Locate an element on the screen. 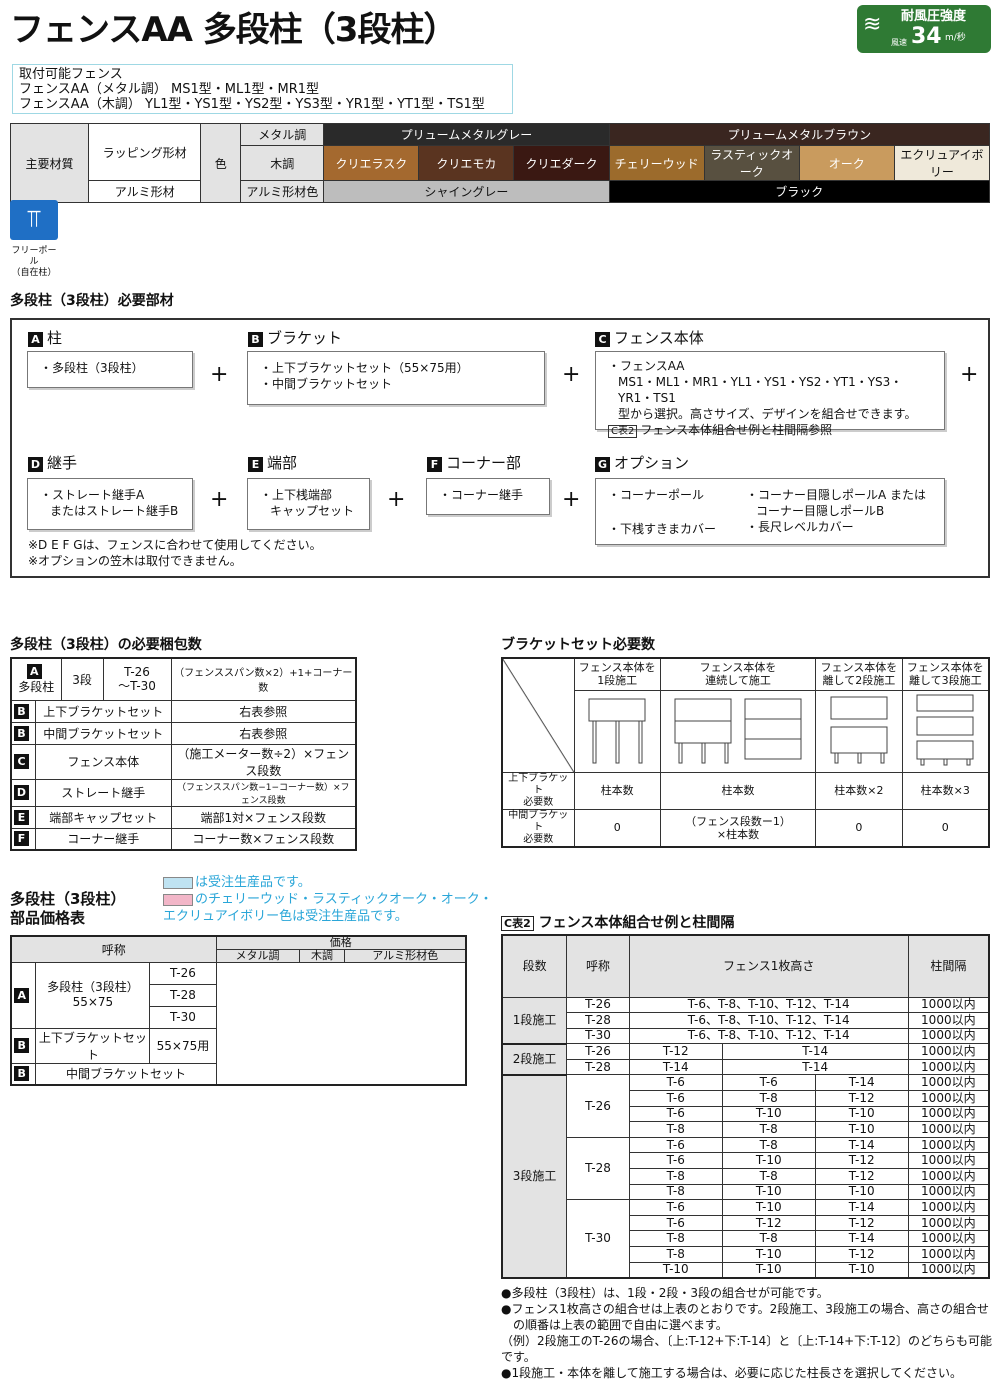  combo-header: 呼称 is located at coordinates (598, 966).